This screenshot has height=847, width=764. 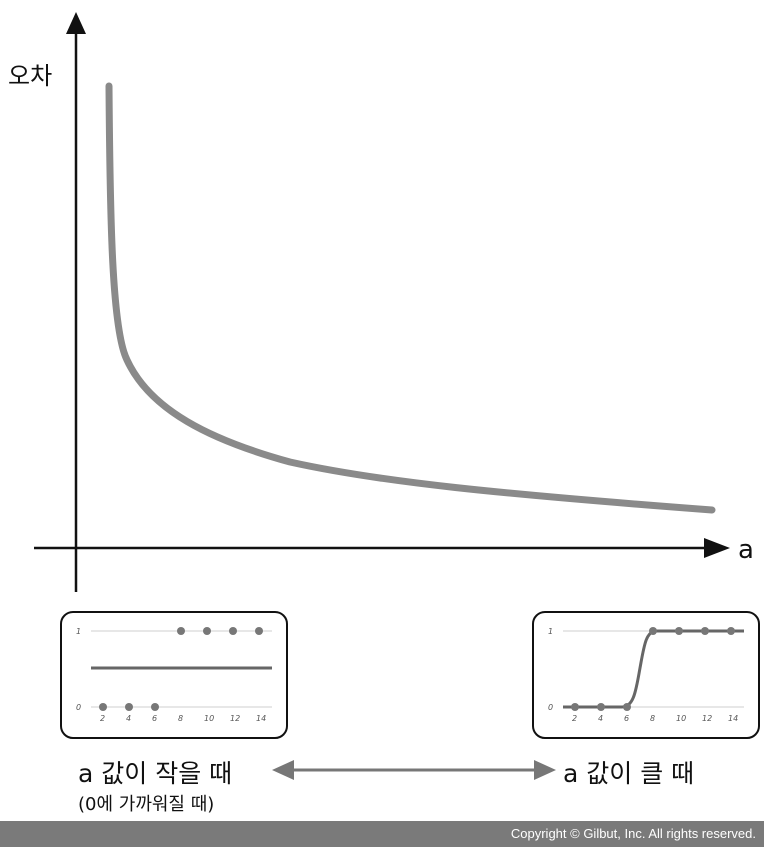 What do you see at coordinates (627, 707) in the screenshot?
I see `right-panel-point-y0-x6` at bounding box center [627, 707].